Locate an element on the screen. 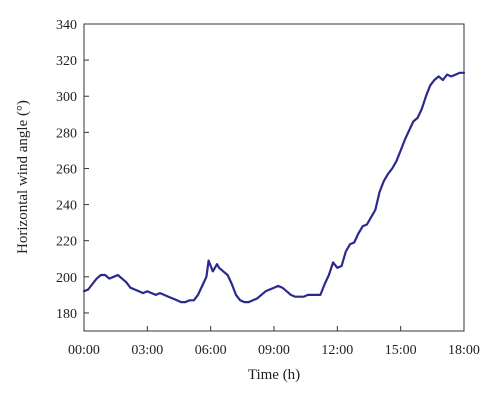  x-axis-ticks: 00:00 03:00 06:00 09:00 12:00 15:00 18:00 is located at coordinates (274, 342).